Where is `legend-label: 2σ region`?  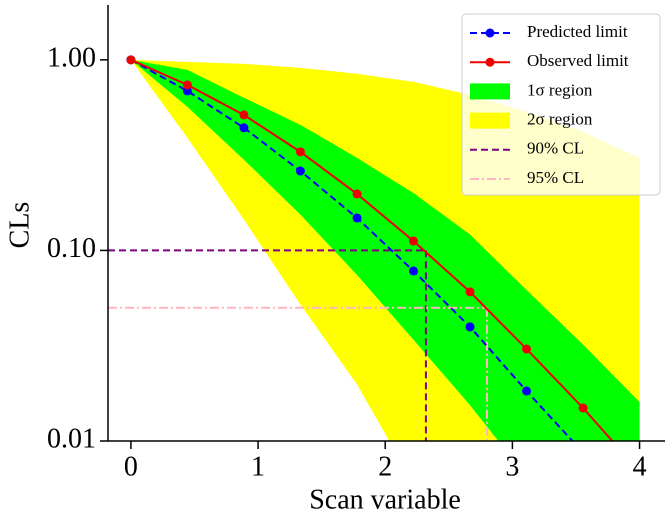 legend-label: 2σ region is located at coordinates (560, 119).